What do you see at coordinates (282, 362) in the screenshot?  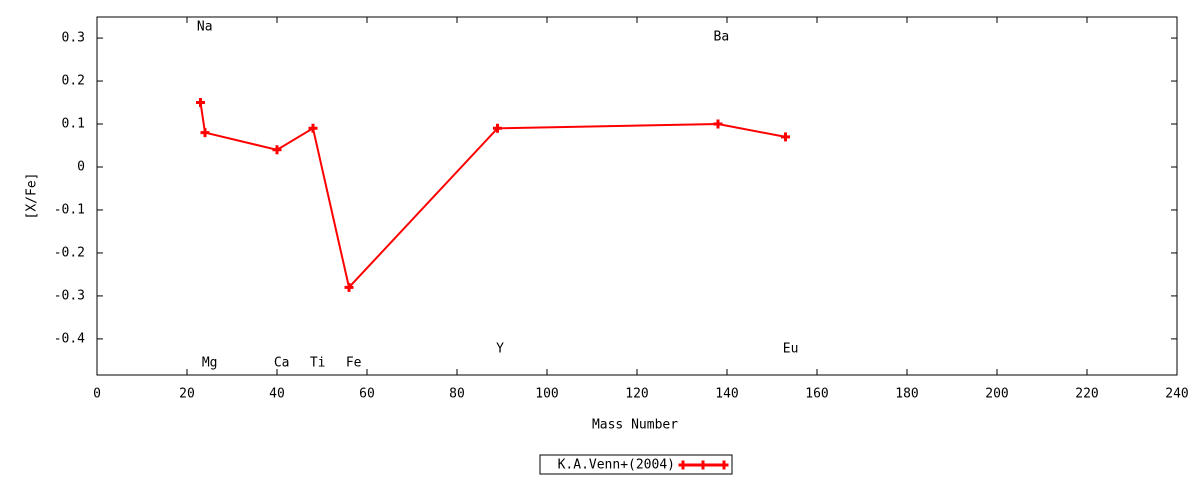 I see `annotation: Ca` at bounding box center [282, 362].